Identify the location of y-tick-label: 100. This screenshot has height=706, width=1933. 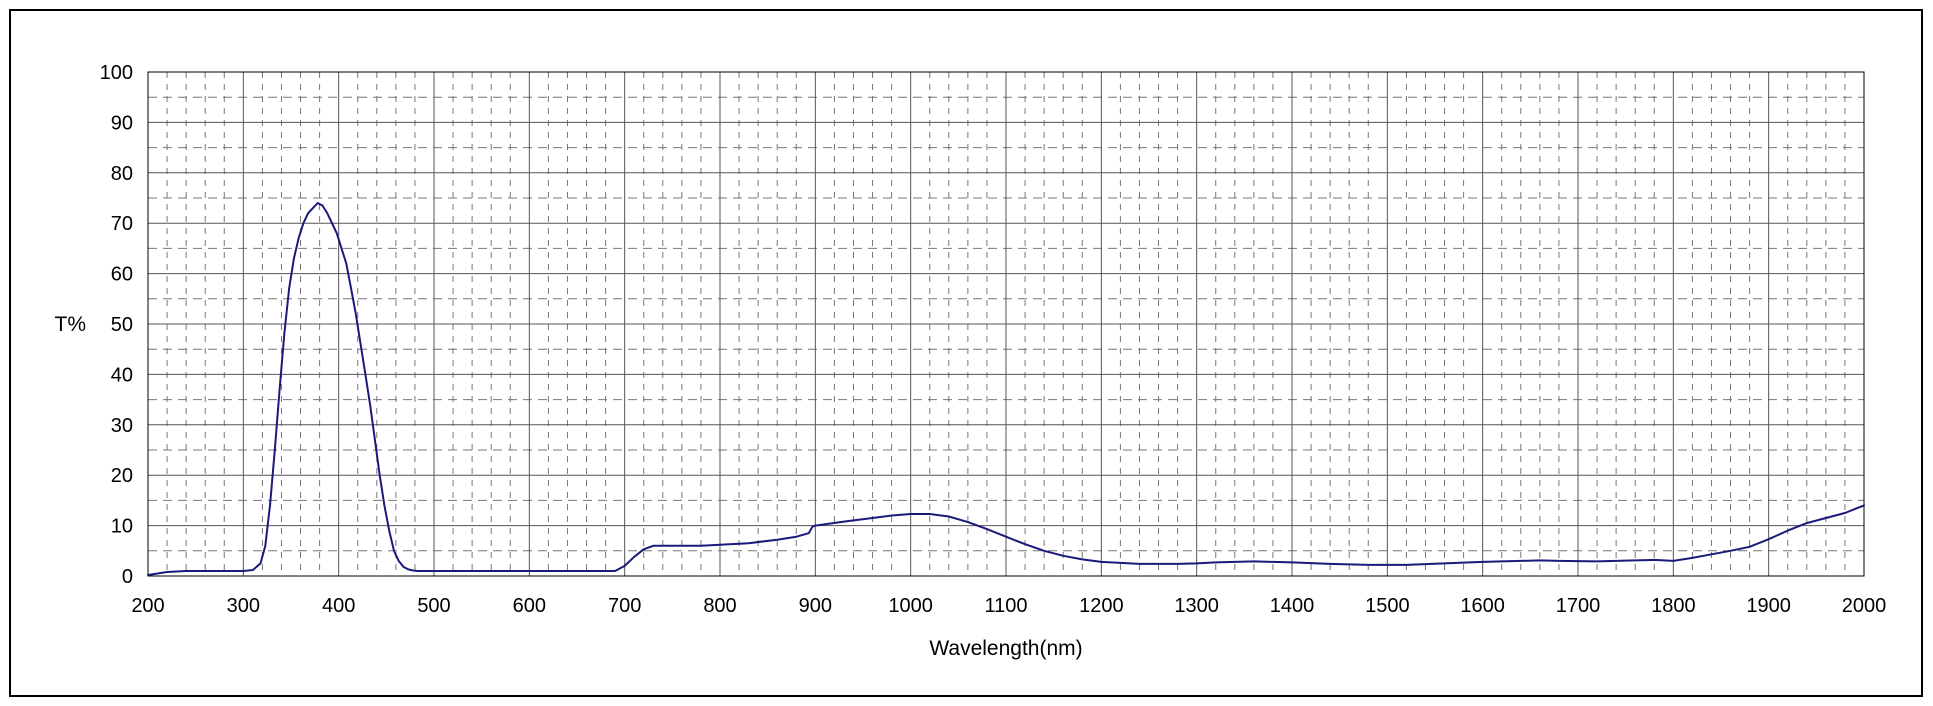
(116, 73).